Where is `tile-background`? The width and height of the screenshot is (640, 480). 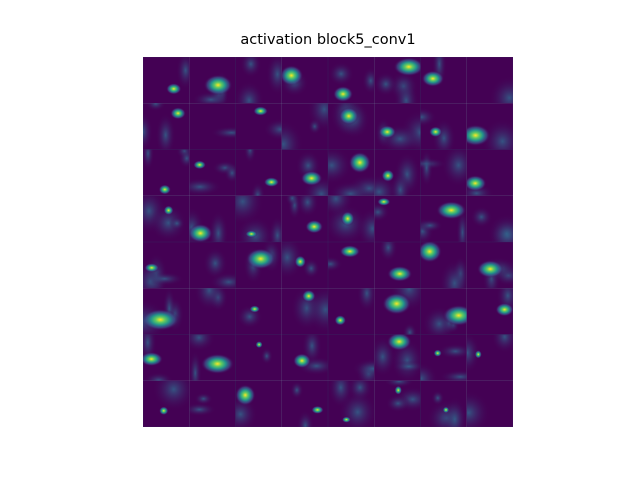
tile-background is located at coordinates (212, 126).